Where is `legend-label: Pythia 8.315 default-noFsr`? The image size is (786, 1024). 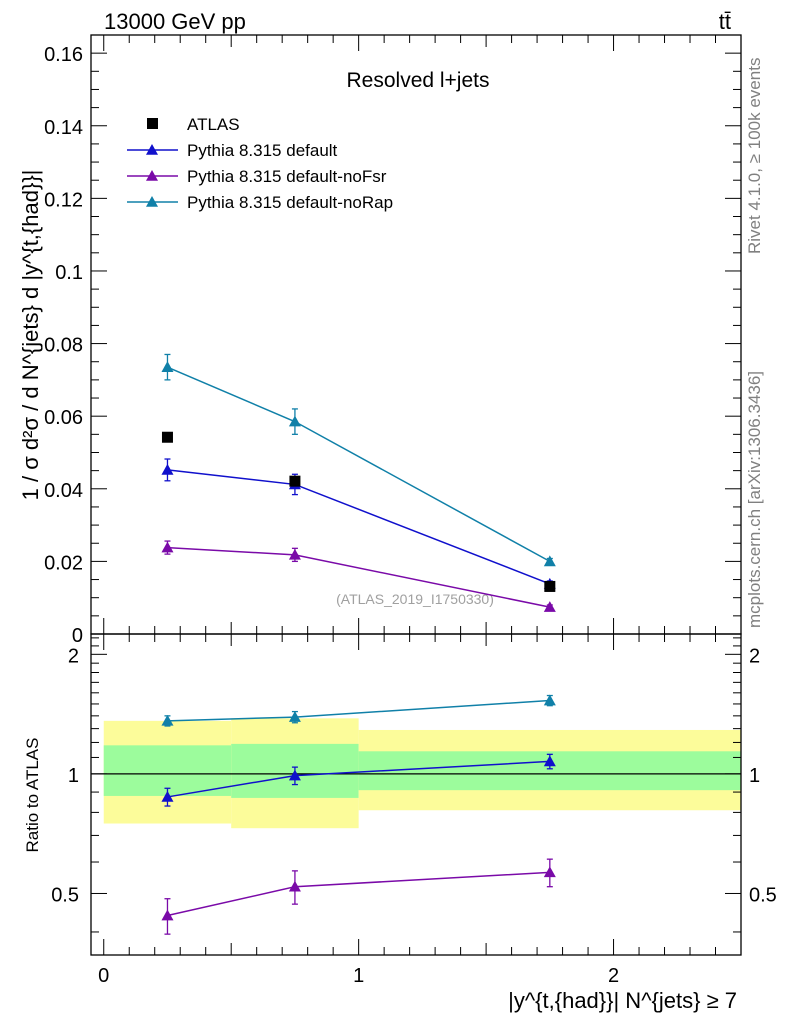
legend-label: Pythia 8.315 default-noFsr is located at coordinates (287, 176).